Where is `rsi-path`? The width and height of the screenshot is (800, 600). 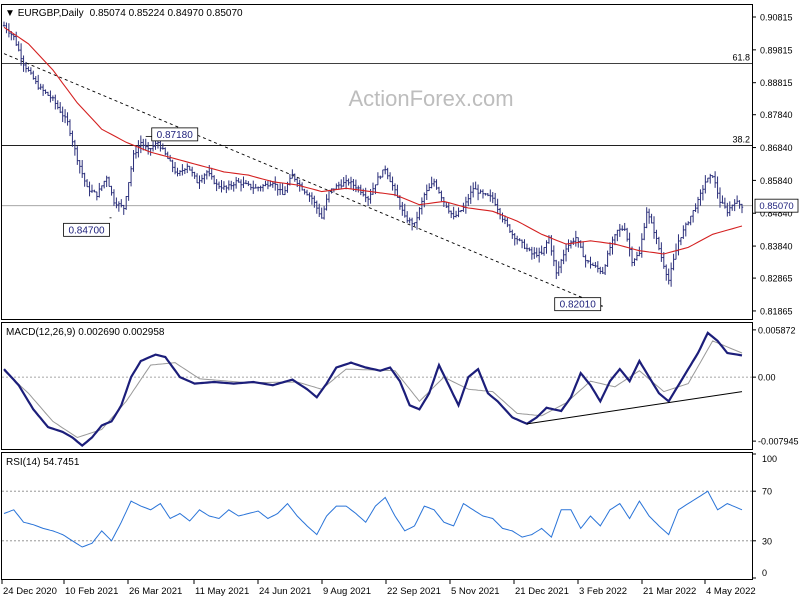 rsi-path is located at coordinates (373, 519).